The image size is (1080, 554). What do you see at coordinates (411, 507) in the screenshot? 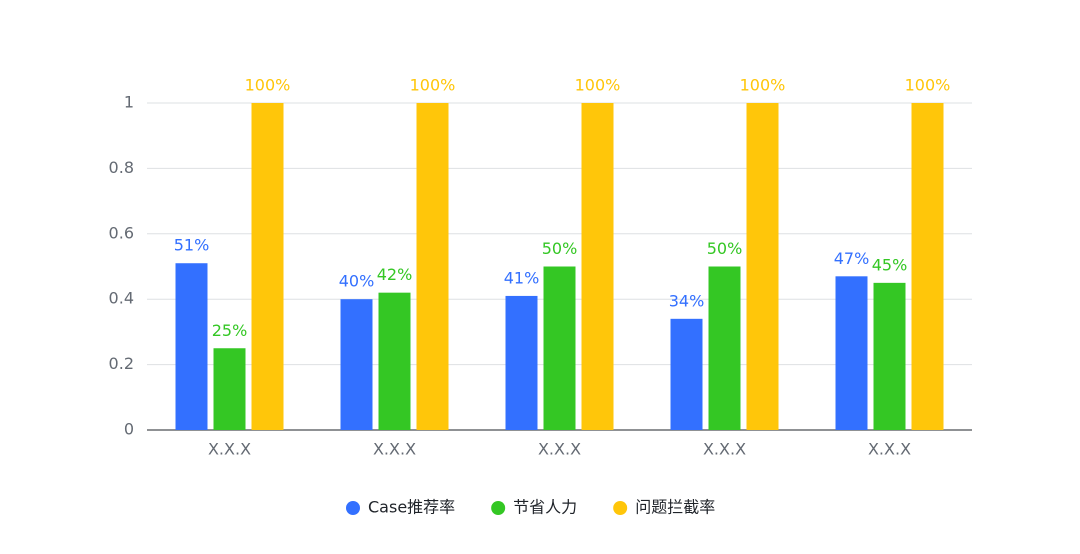
I see `legend-label: Case推荐率` at bounding box center [411, 507].